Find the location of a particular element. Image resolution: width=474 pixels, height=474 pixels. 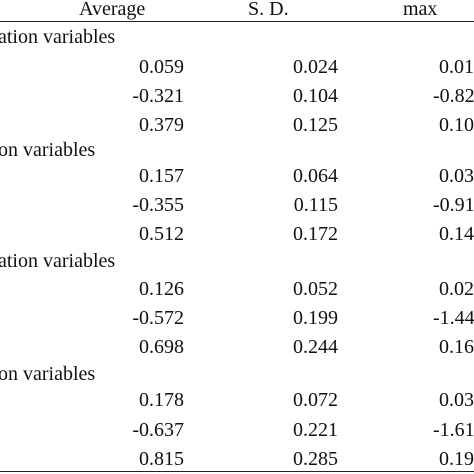

cell-average: 0.512 is located at coordinates (161, 234).